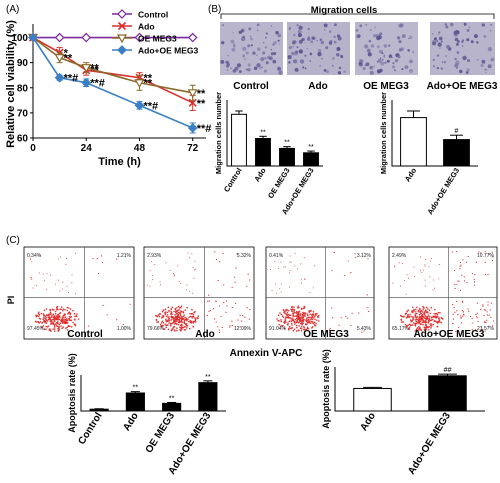 The image size is (500, 483). What do you see at coordinates (68, 59) in the screenshot?
I see `significance-mark: **` at bounding box center [68, 59].